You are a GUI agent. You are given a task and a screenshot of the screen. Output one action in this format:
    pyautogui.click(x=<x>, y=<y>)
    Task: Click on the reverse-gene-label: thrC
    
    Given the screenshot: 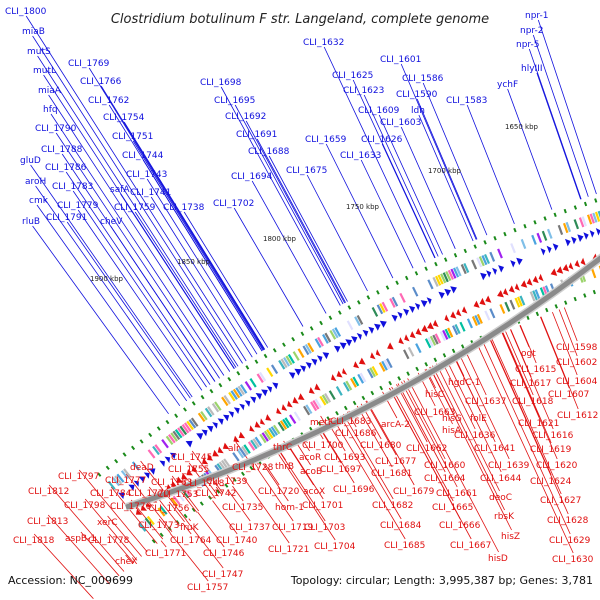 What is the action you would take?
    pyautogui.click(x=282, y=448)
    